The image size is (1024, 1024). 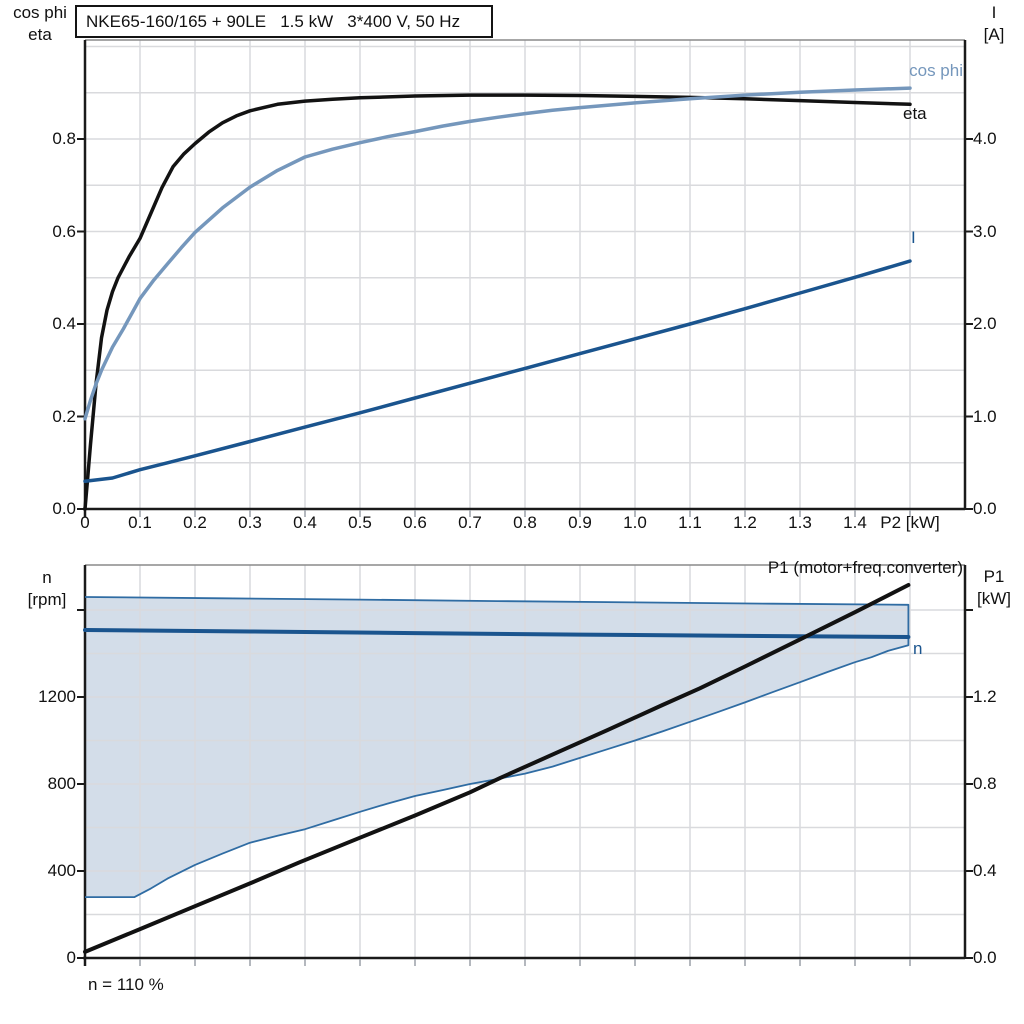 I want to click on left-axis-tick-label: 0.2, so click(x=64, y=416).